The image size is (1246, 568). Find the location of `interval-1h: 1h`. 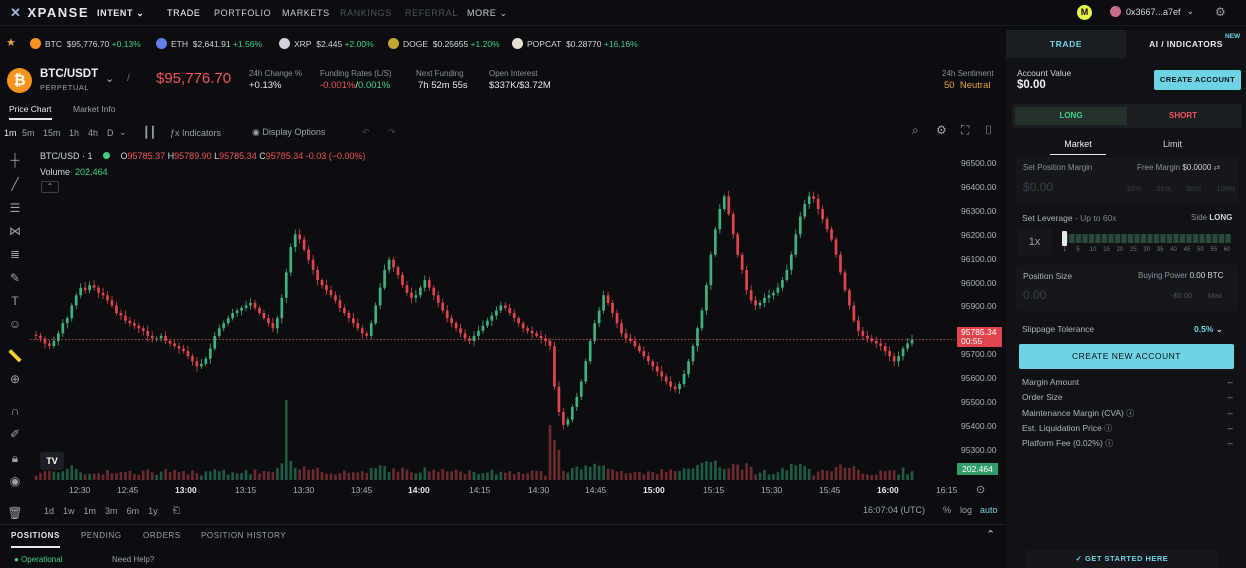

interval-1h: 1h is located at coordinates (74, 132).